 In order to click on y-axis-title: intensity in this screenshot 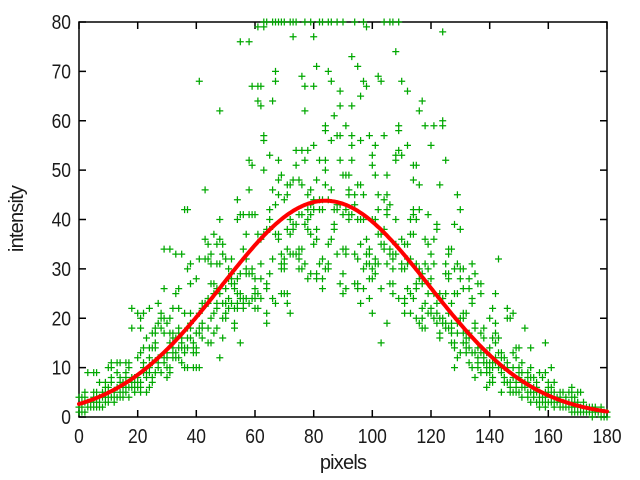, I will do `click(17, 218)`.